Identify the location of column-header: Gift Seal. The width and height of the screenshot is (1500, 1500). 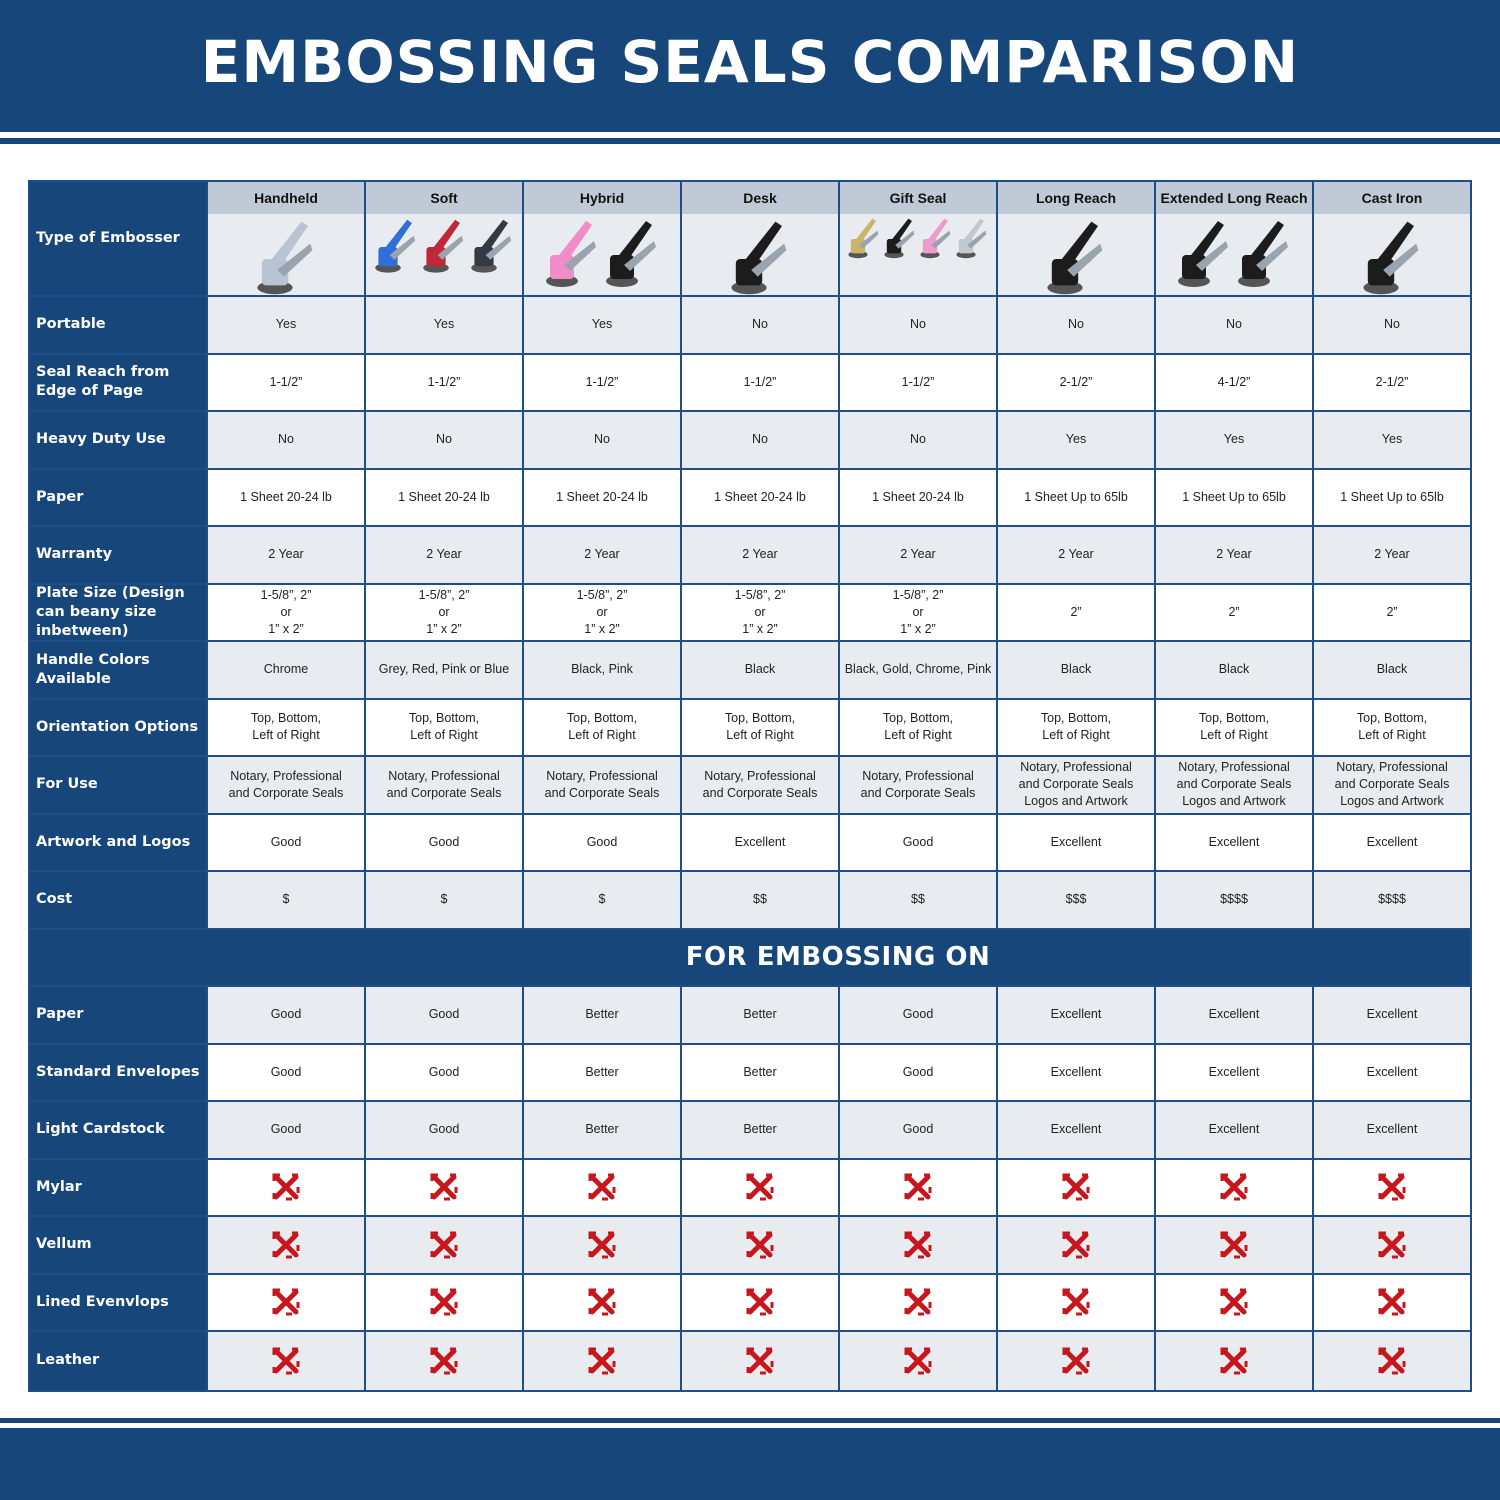
(917, 238).